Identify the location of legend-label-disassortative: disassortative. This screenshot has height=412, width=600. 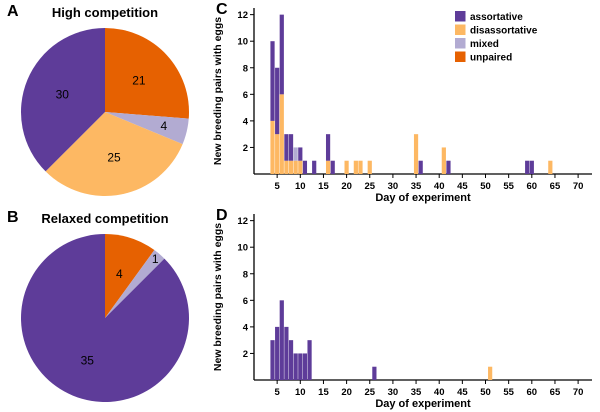
(504, 31).